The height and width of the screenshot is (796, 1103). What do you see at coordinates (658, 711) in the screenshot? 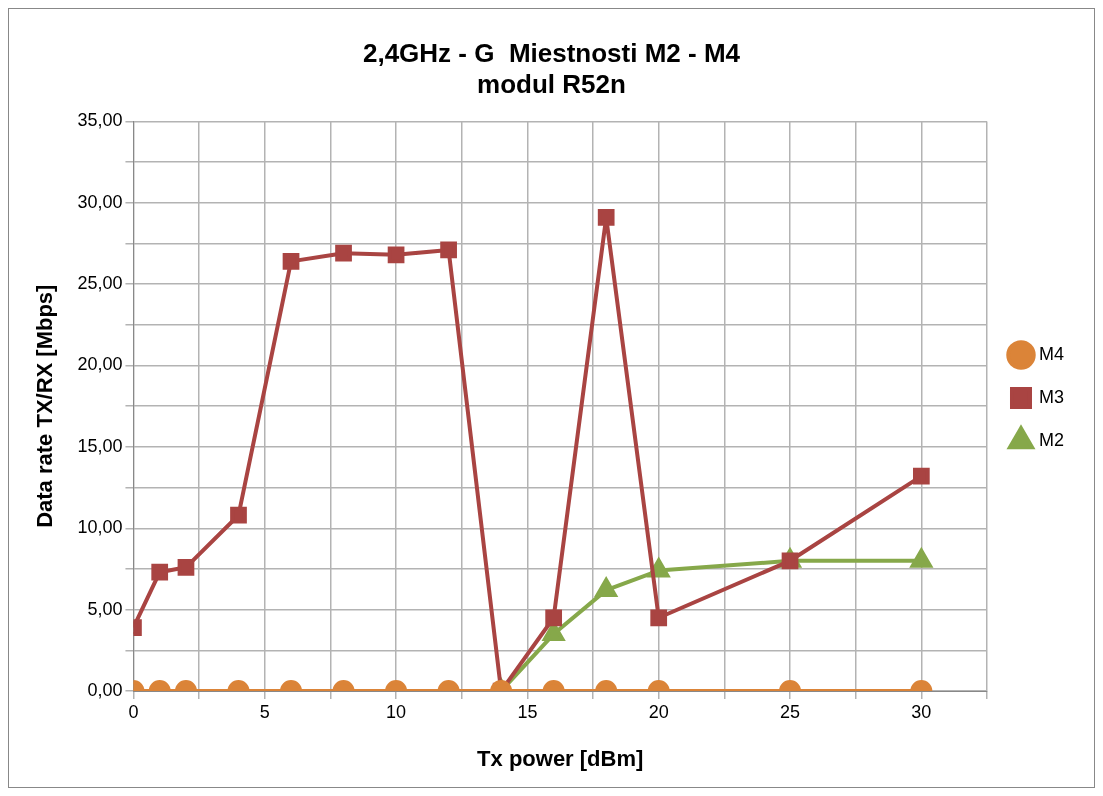
I see `x-tick-label: 20` at bounding box center [658, 711].